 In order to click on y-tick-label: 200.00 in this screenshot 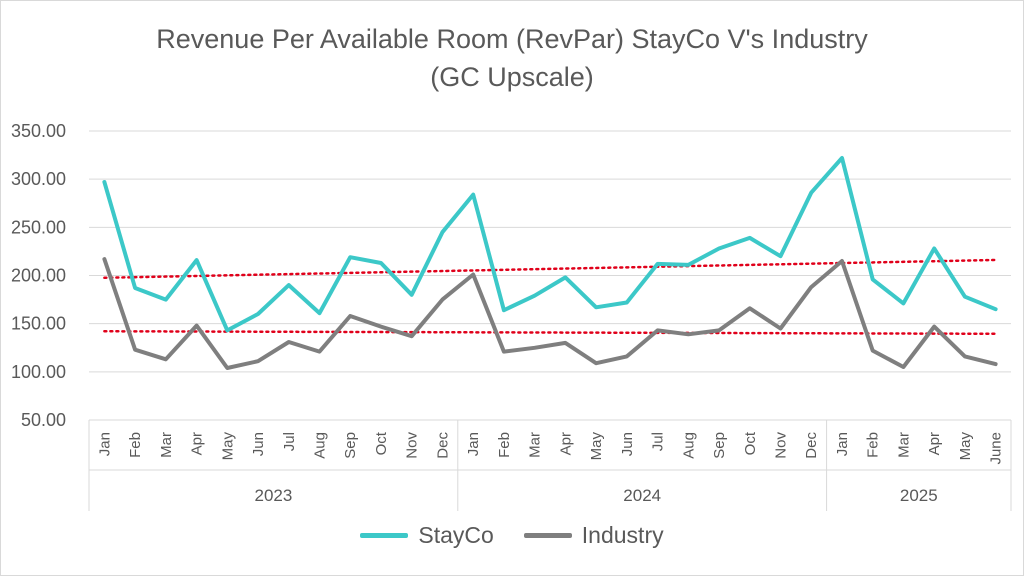, I will do `click(38, 276)`.